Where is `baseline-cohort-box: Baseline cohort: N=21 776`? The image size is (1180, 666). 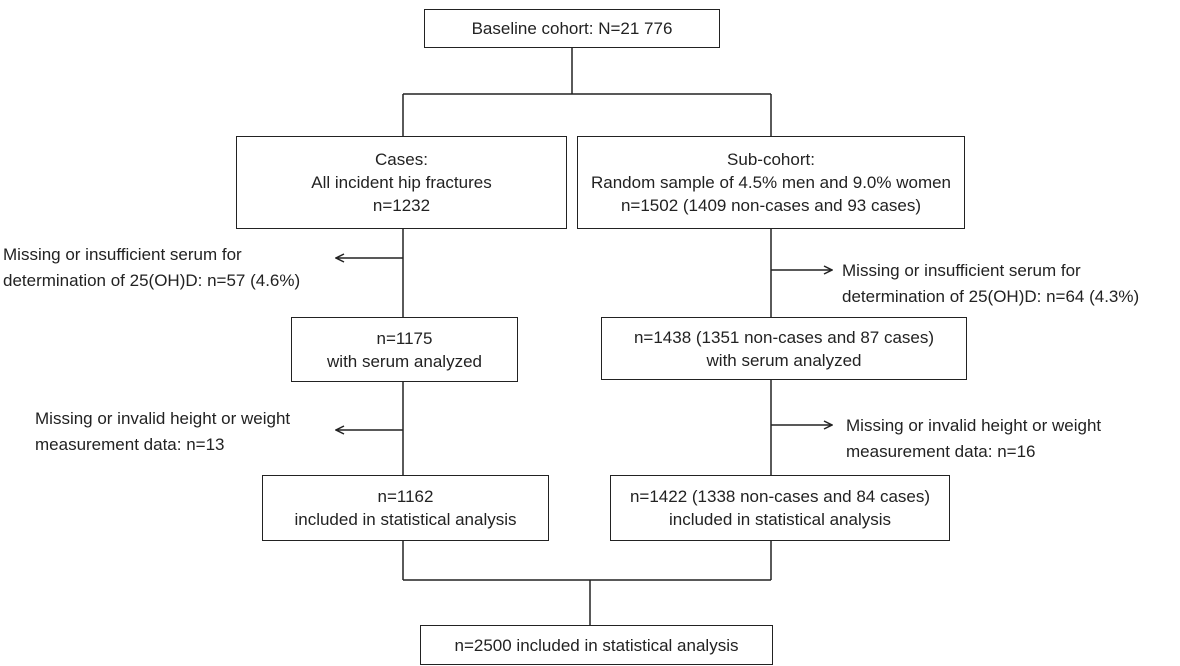 baseline-cohort-box: Baseline cohort: N=21 776 is located at coordinates (572, 28).